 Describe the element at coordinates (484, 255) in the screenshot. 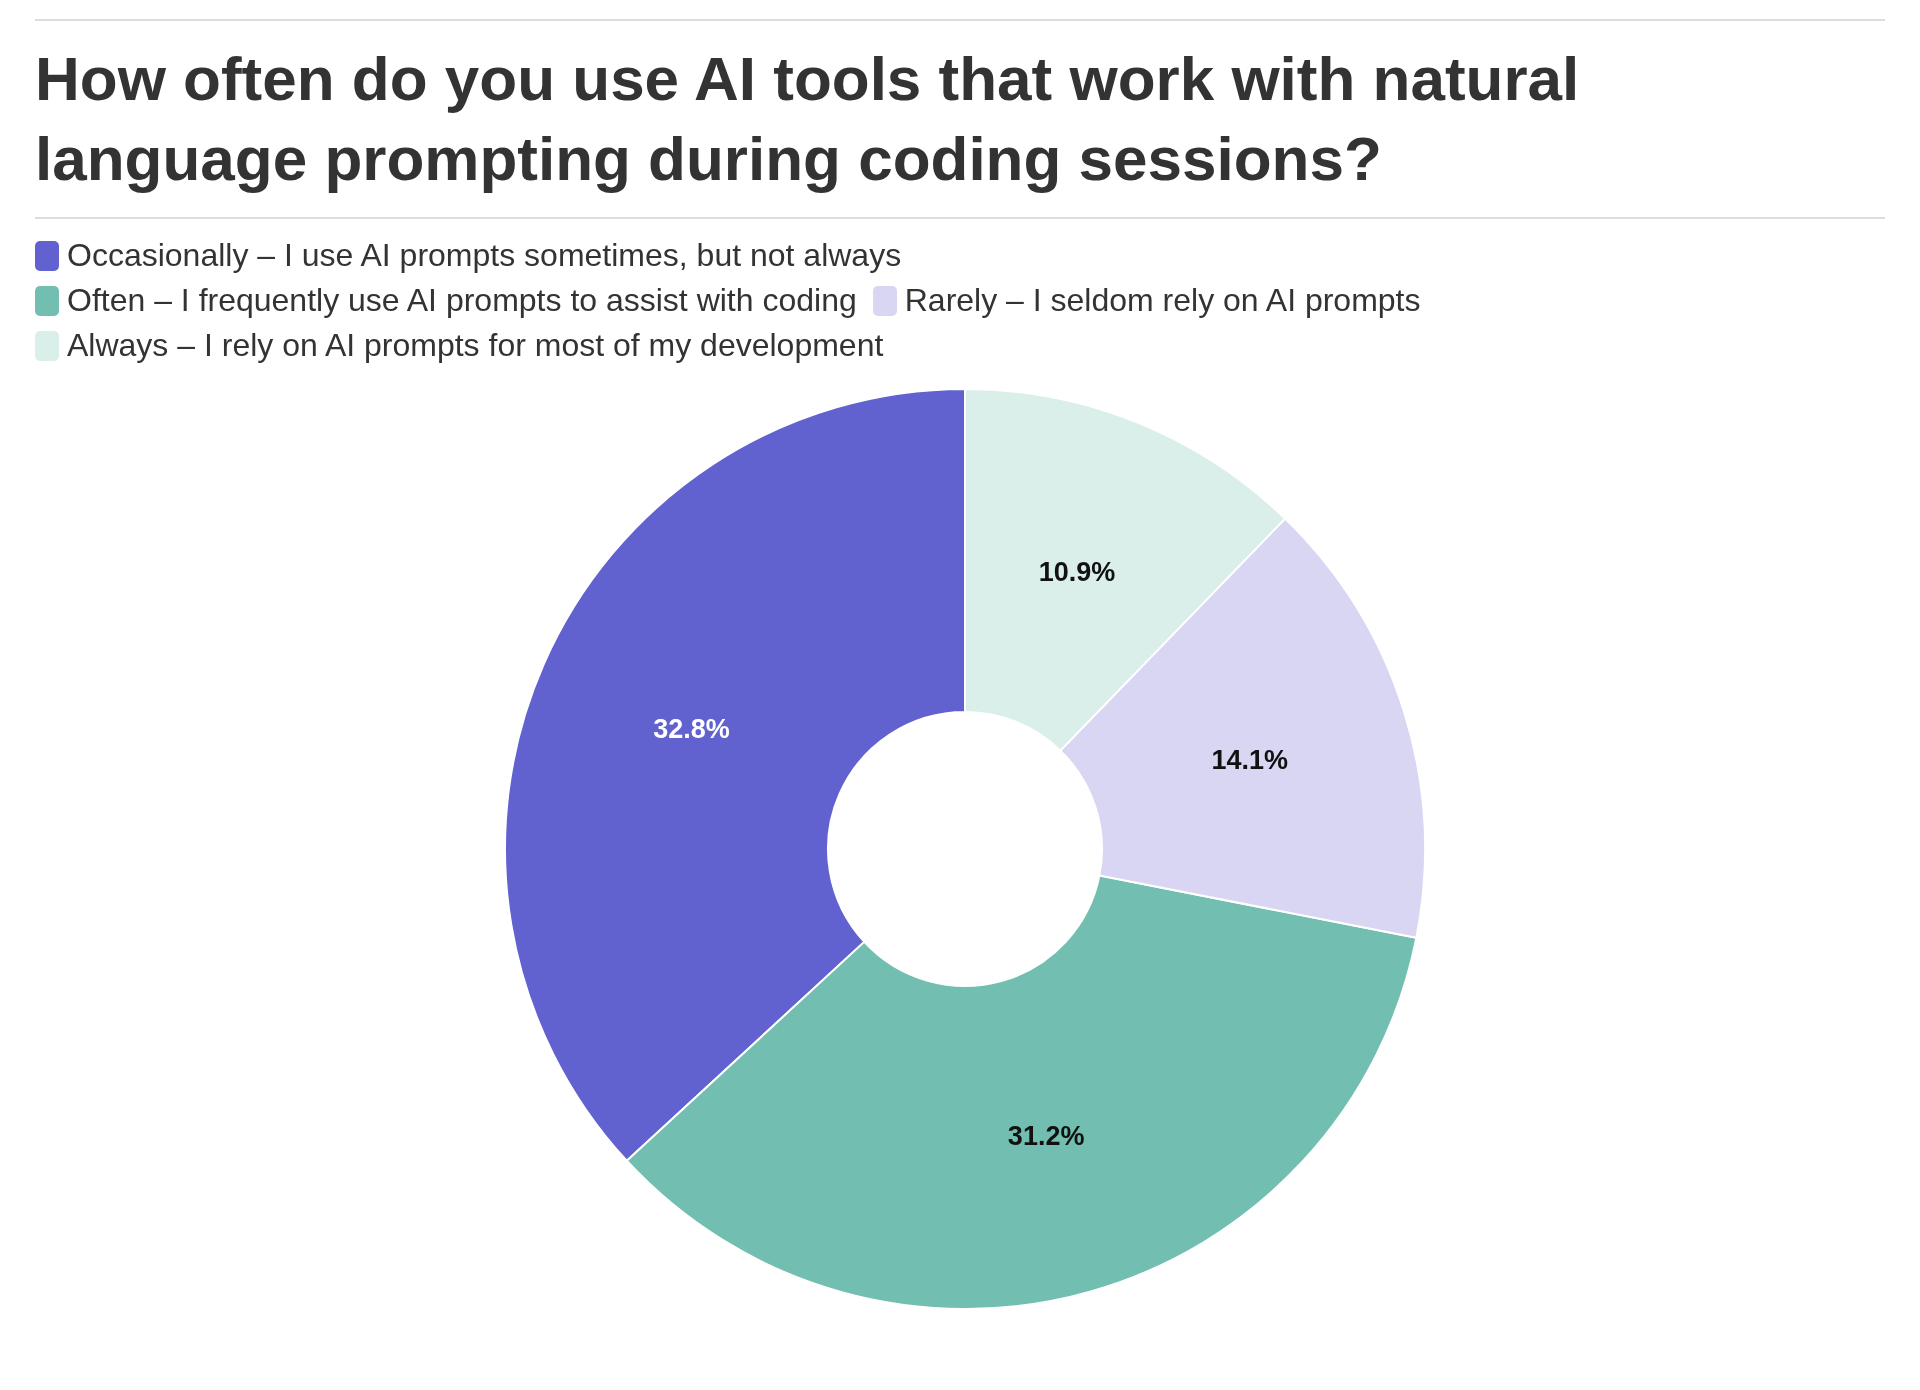

I see `legend-label: Occasionally – I use AI prompts sometimes, but not always` at that location.